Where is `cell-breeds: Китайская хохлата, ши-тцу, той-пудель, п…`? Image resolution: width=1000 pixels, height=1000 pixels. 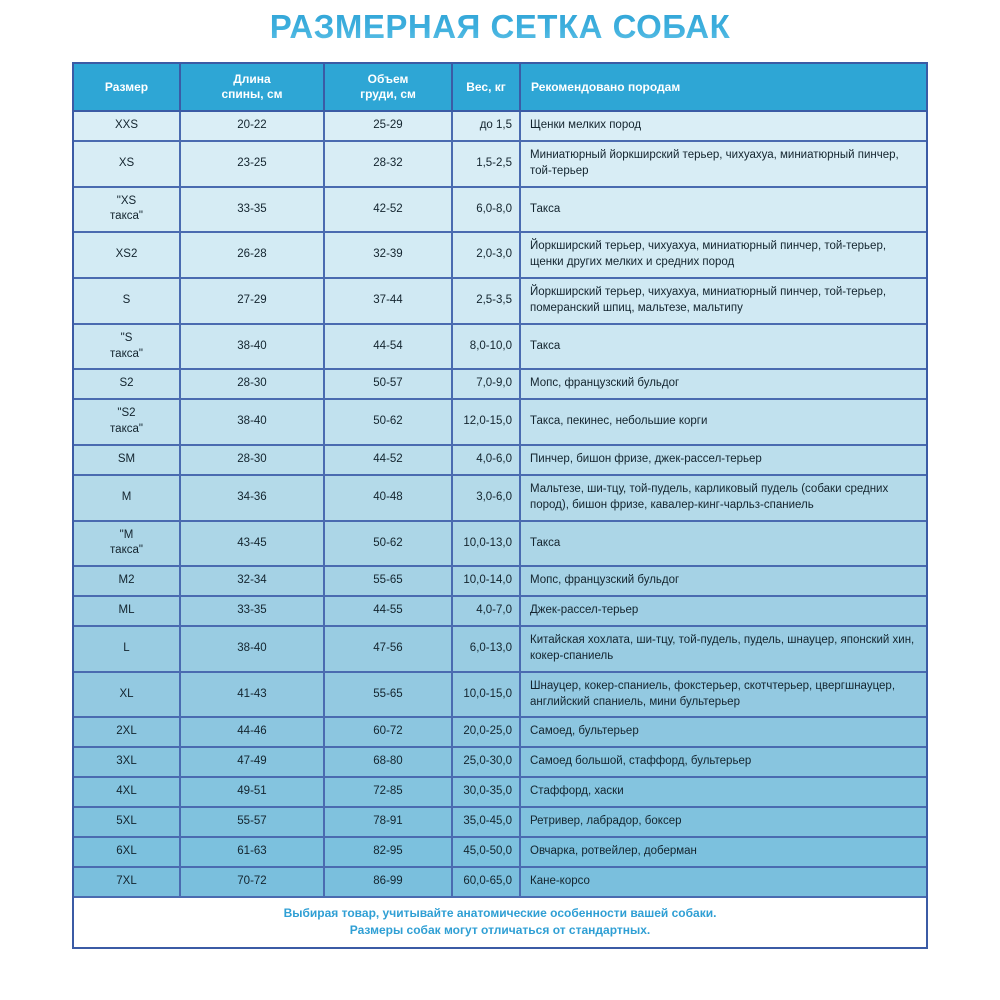 cell-breeds: Китайская хохлата, ши-тцу, той-пудель, п… is located at coordinates (723, 649).